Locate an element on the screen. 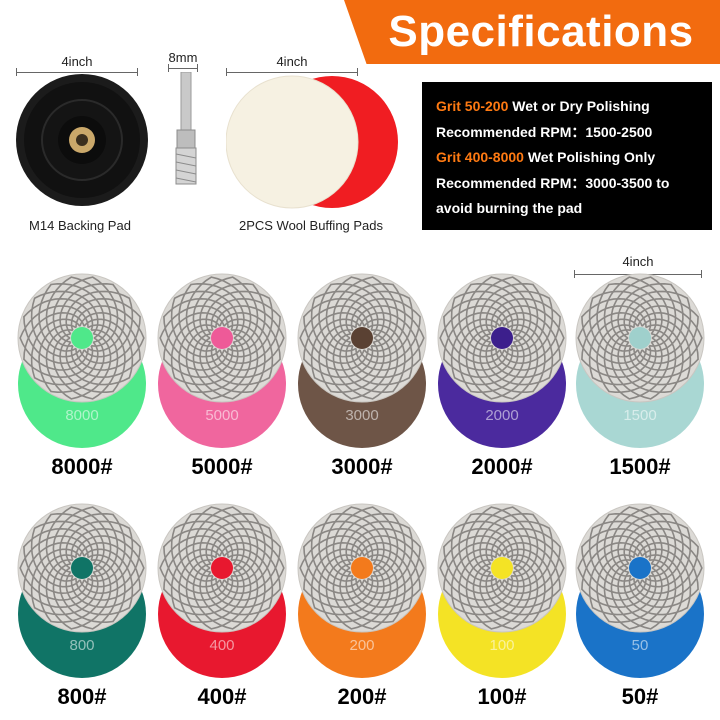 This screenshot has width=720, height=720. pad-item: 5000 5000# is located at coordinates (222, 382).